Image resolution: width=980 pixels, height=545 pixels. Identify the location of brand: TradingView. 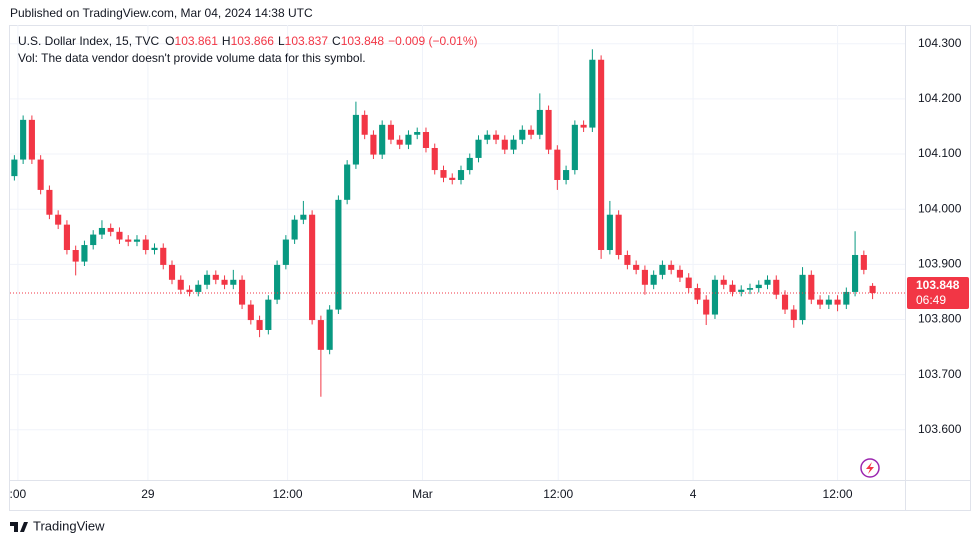
(57, 525).